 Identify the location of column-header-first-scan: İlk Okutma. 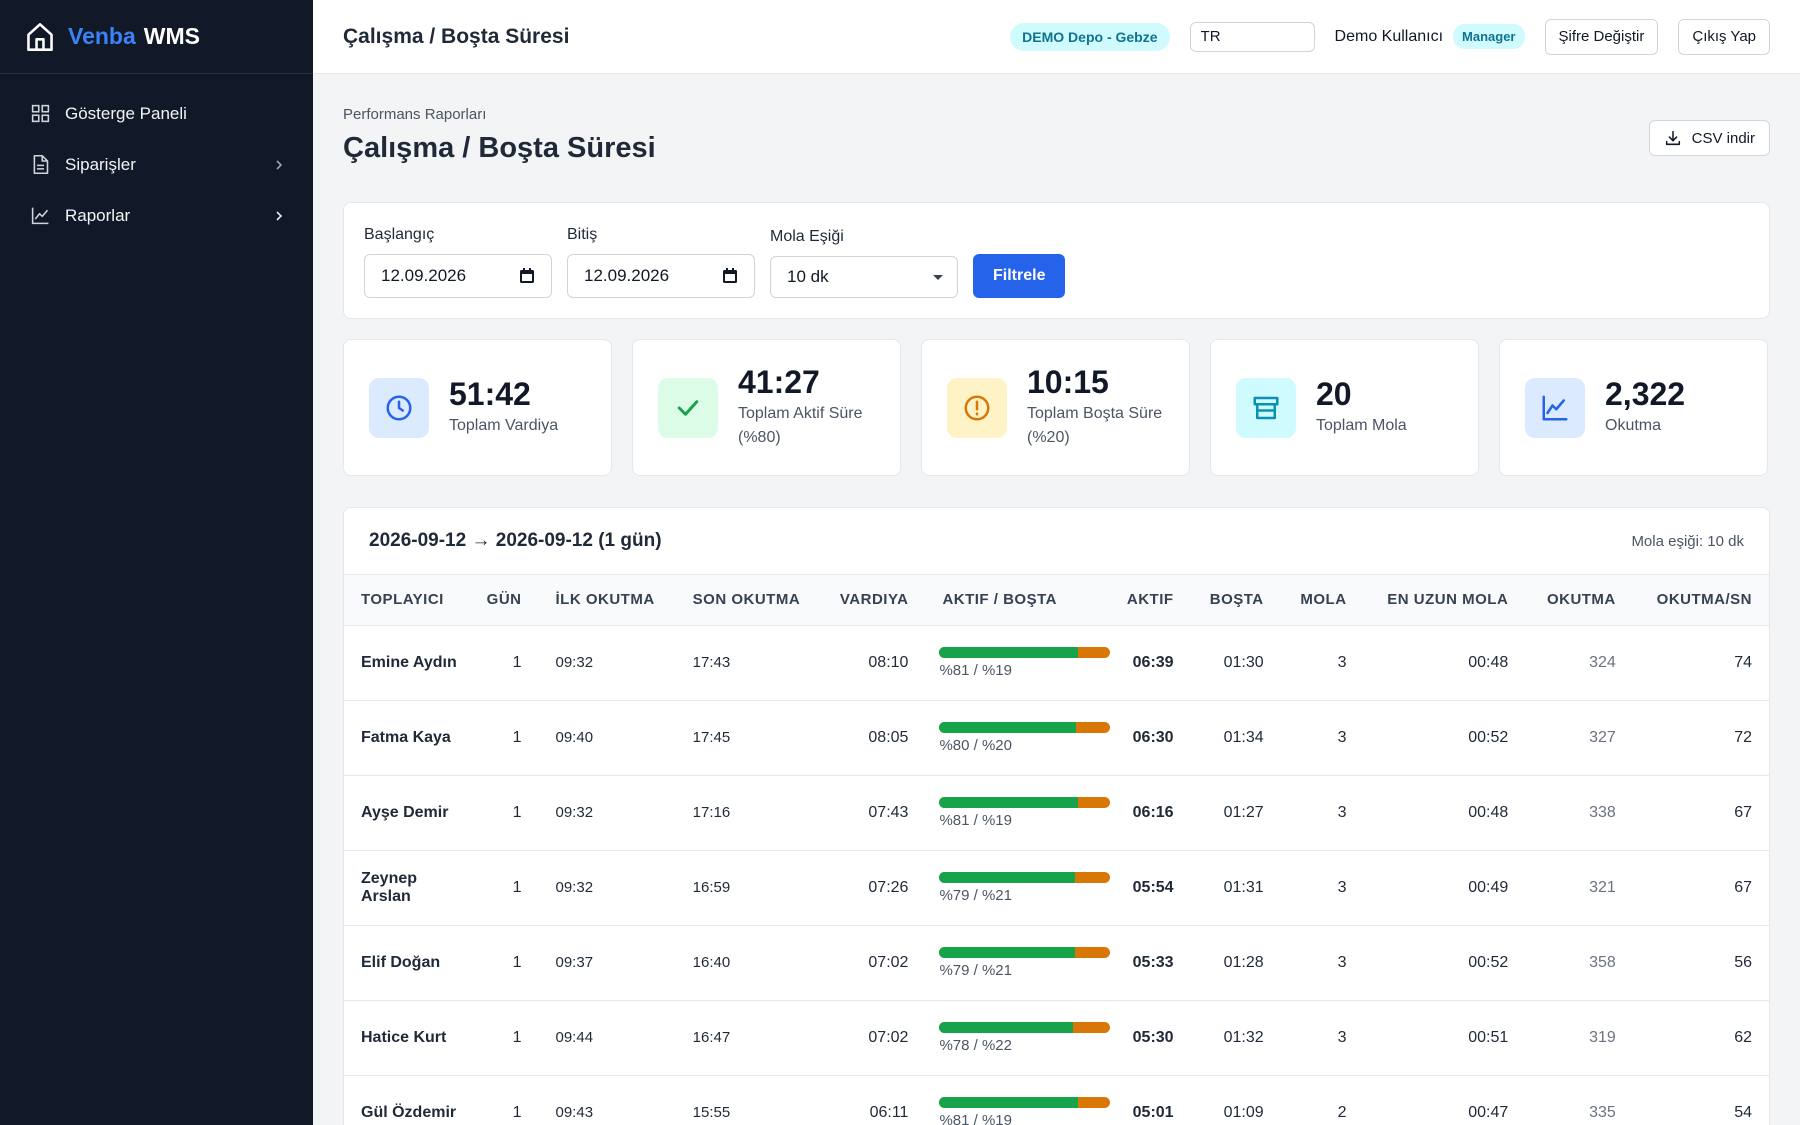
(607, 600).